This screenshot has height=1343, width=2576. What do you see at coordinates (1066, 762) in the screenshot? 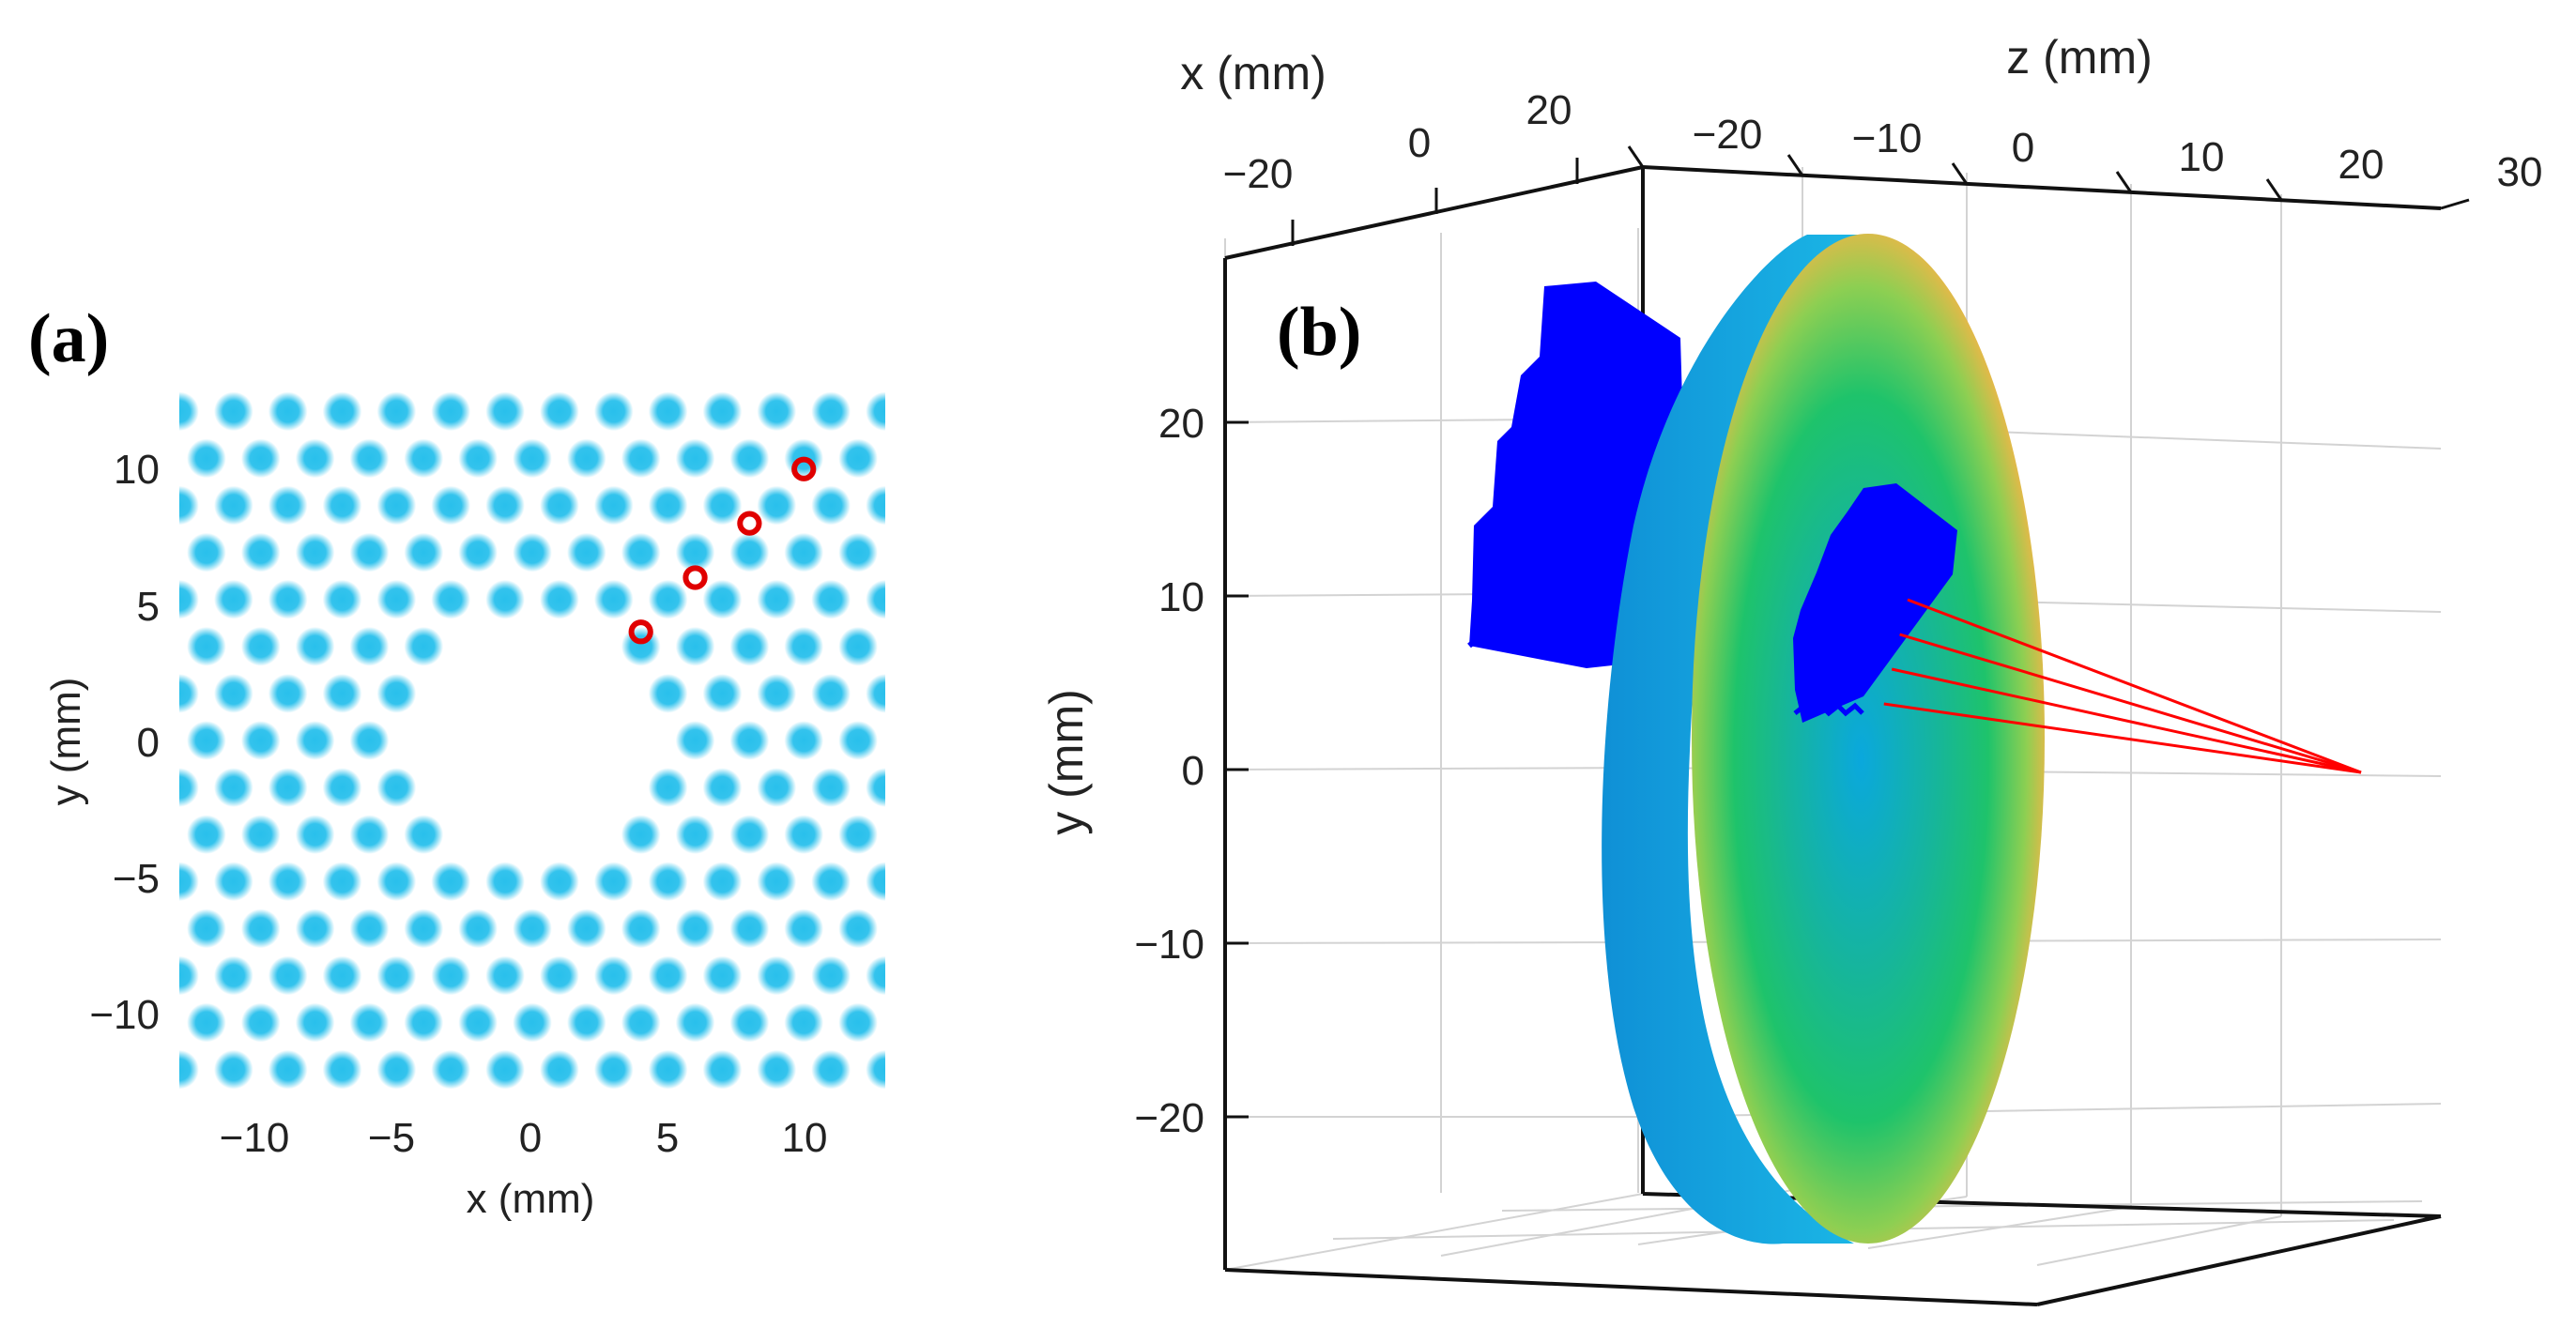
I see `y-axis-label-b: y (mm)` at bounding box center [1066, 762].